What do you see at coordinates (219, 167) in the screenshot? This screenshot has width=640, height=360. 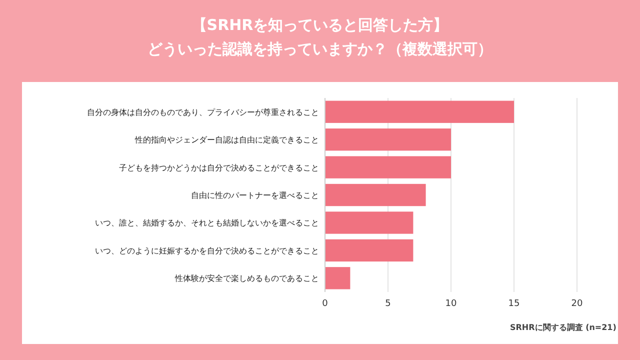 I see `y-tick-label: 子どもを持つかどうかは自分で決めることができること` at bounding box center [219, 167].